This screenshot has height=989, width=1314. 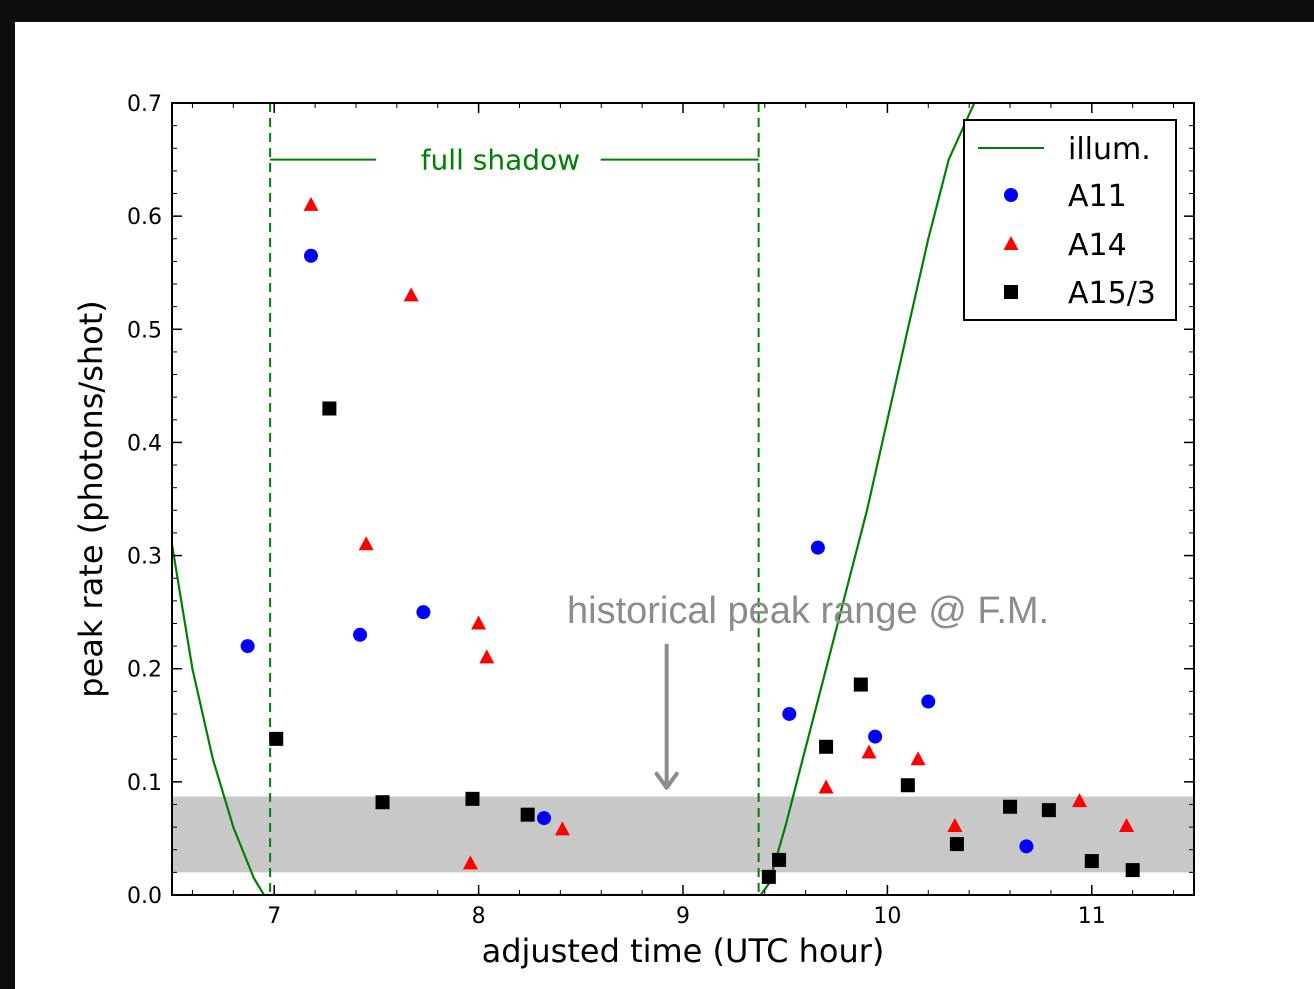 I want to click on legend-label: illum., so click(x=1109, y=149).